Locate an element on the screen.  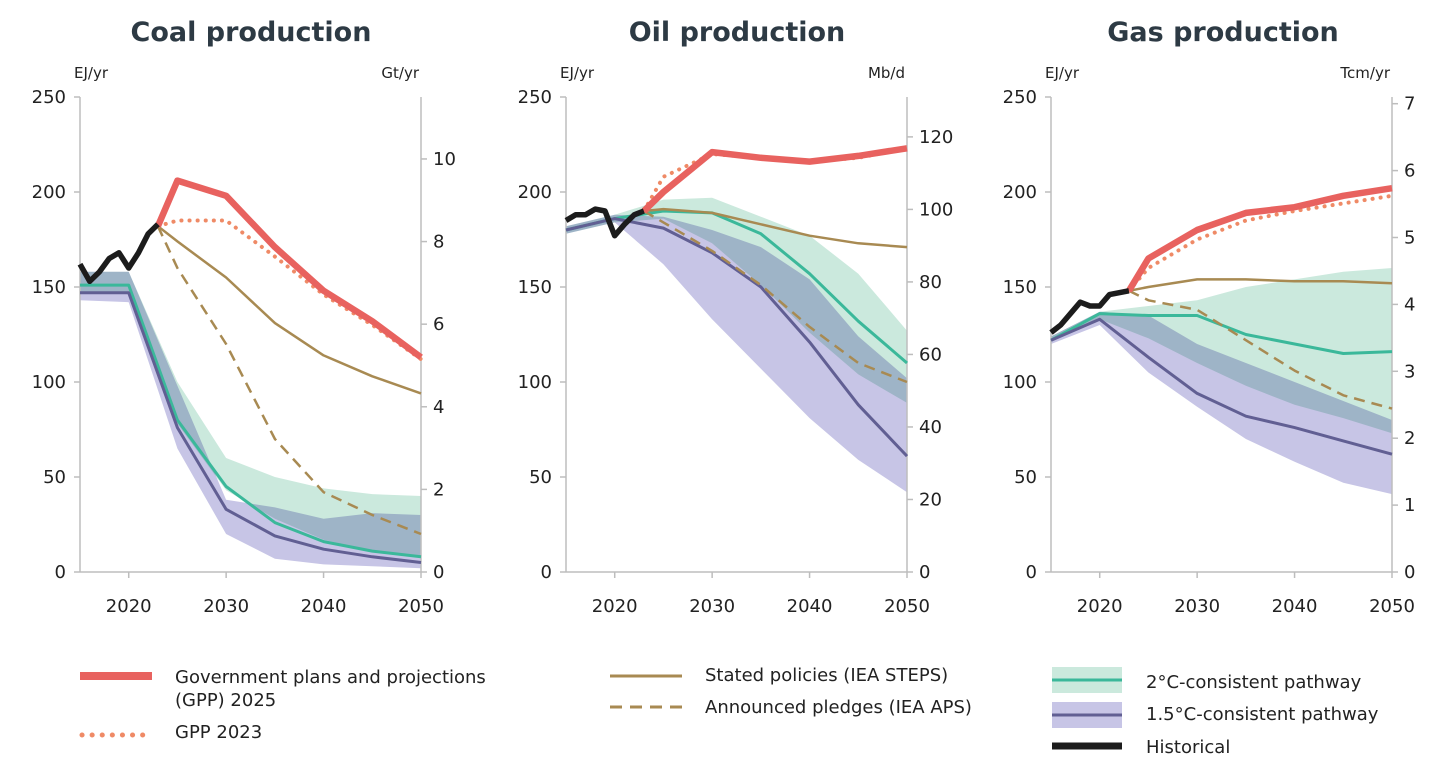
oil-chart-title: Oil production is located at coordinates (737, 32).